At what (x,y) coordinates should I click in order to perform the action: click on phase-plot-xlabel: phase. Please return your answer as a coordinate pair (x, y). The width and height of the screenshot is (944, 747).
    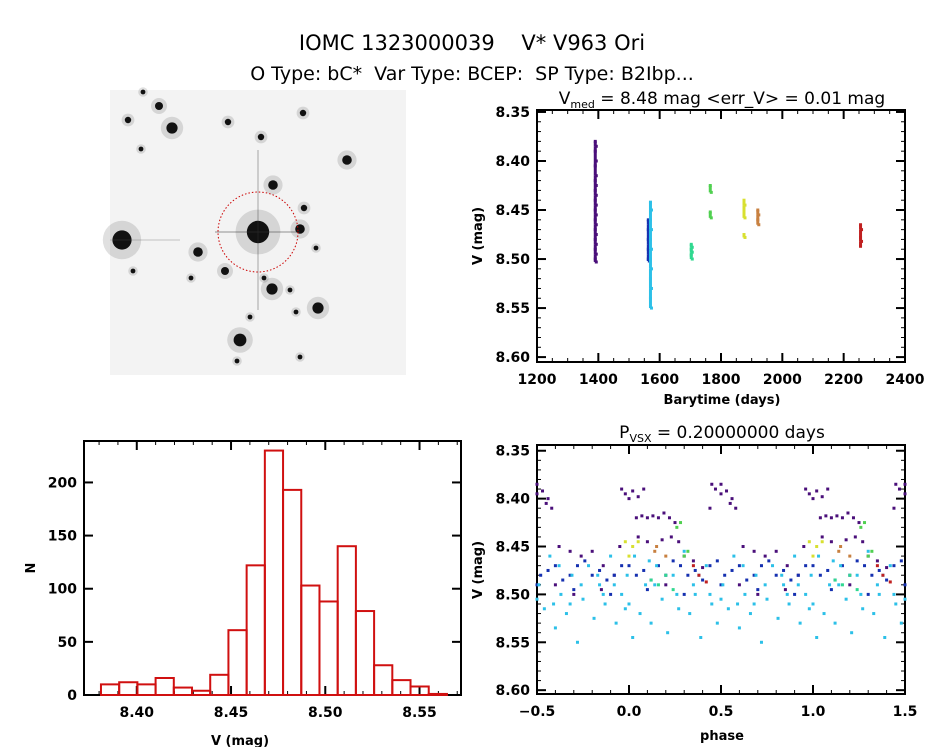
    Looking at the image, I should click on (722, 736).